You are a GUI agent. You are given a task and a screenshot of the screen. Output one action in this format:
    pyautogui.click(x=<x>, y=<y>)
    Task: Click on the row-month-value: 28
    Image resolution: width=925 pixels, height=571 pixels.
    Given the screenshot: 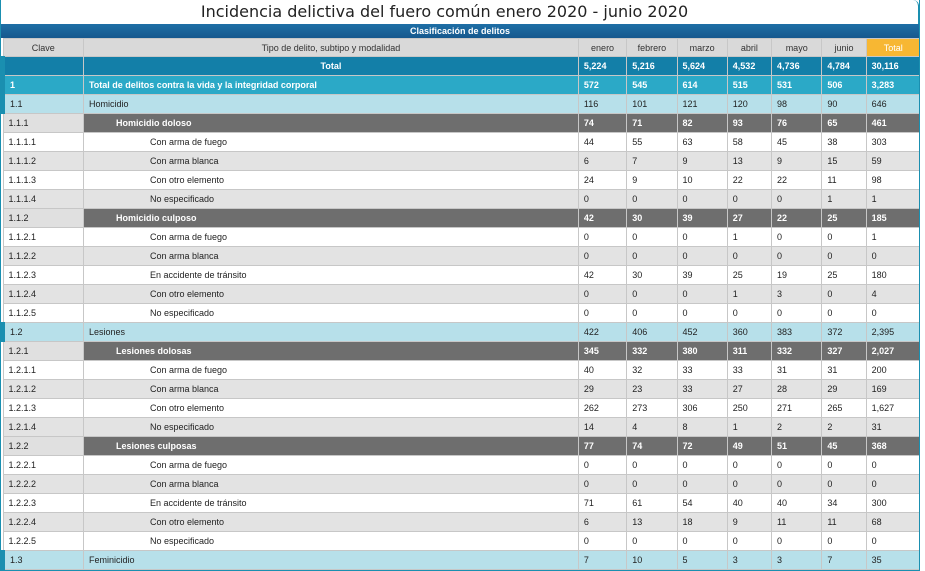 What is the action you would take?
    pyautogui.click(x=797, y=389)
    